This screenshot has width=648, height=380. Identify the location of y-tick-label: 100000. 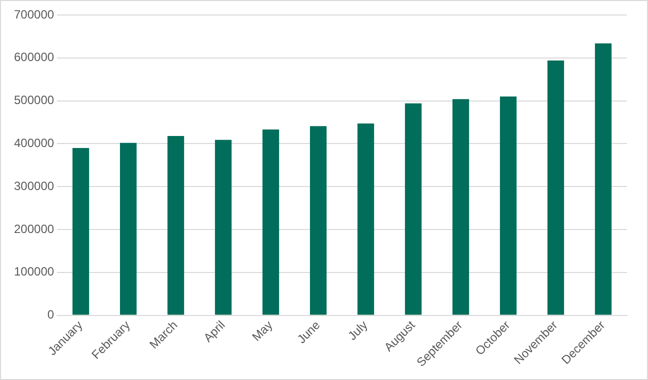
(34, 271).